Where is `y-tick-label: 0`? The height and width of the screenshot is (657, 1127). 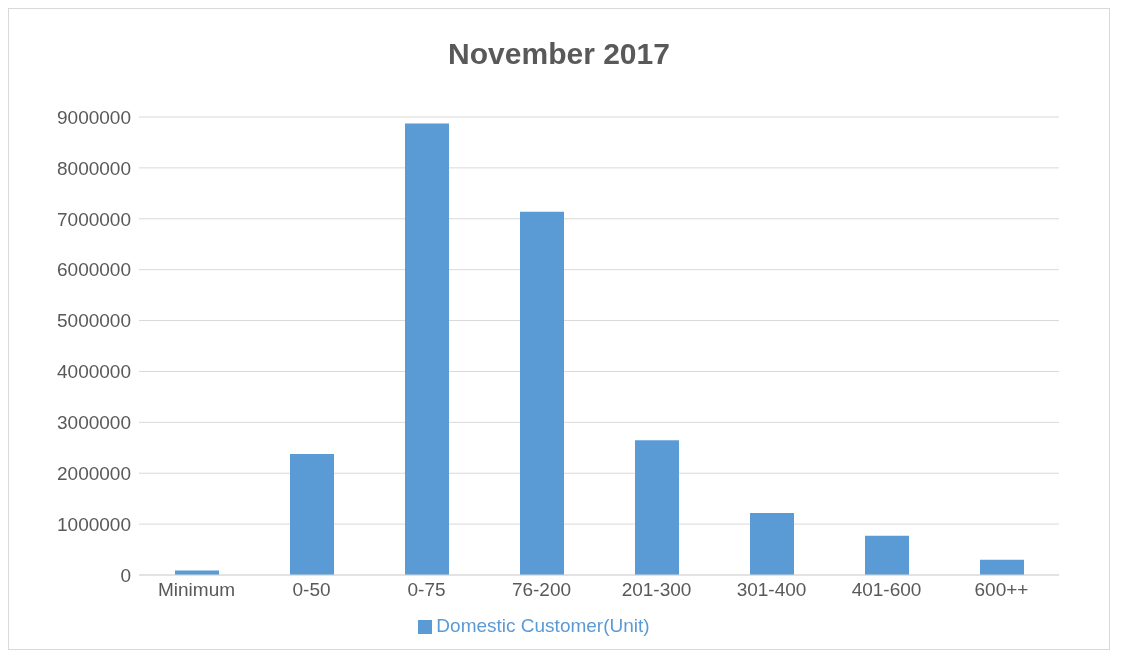
y-tick-label: 0 is located at coordinates (125, 575).